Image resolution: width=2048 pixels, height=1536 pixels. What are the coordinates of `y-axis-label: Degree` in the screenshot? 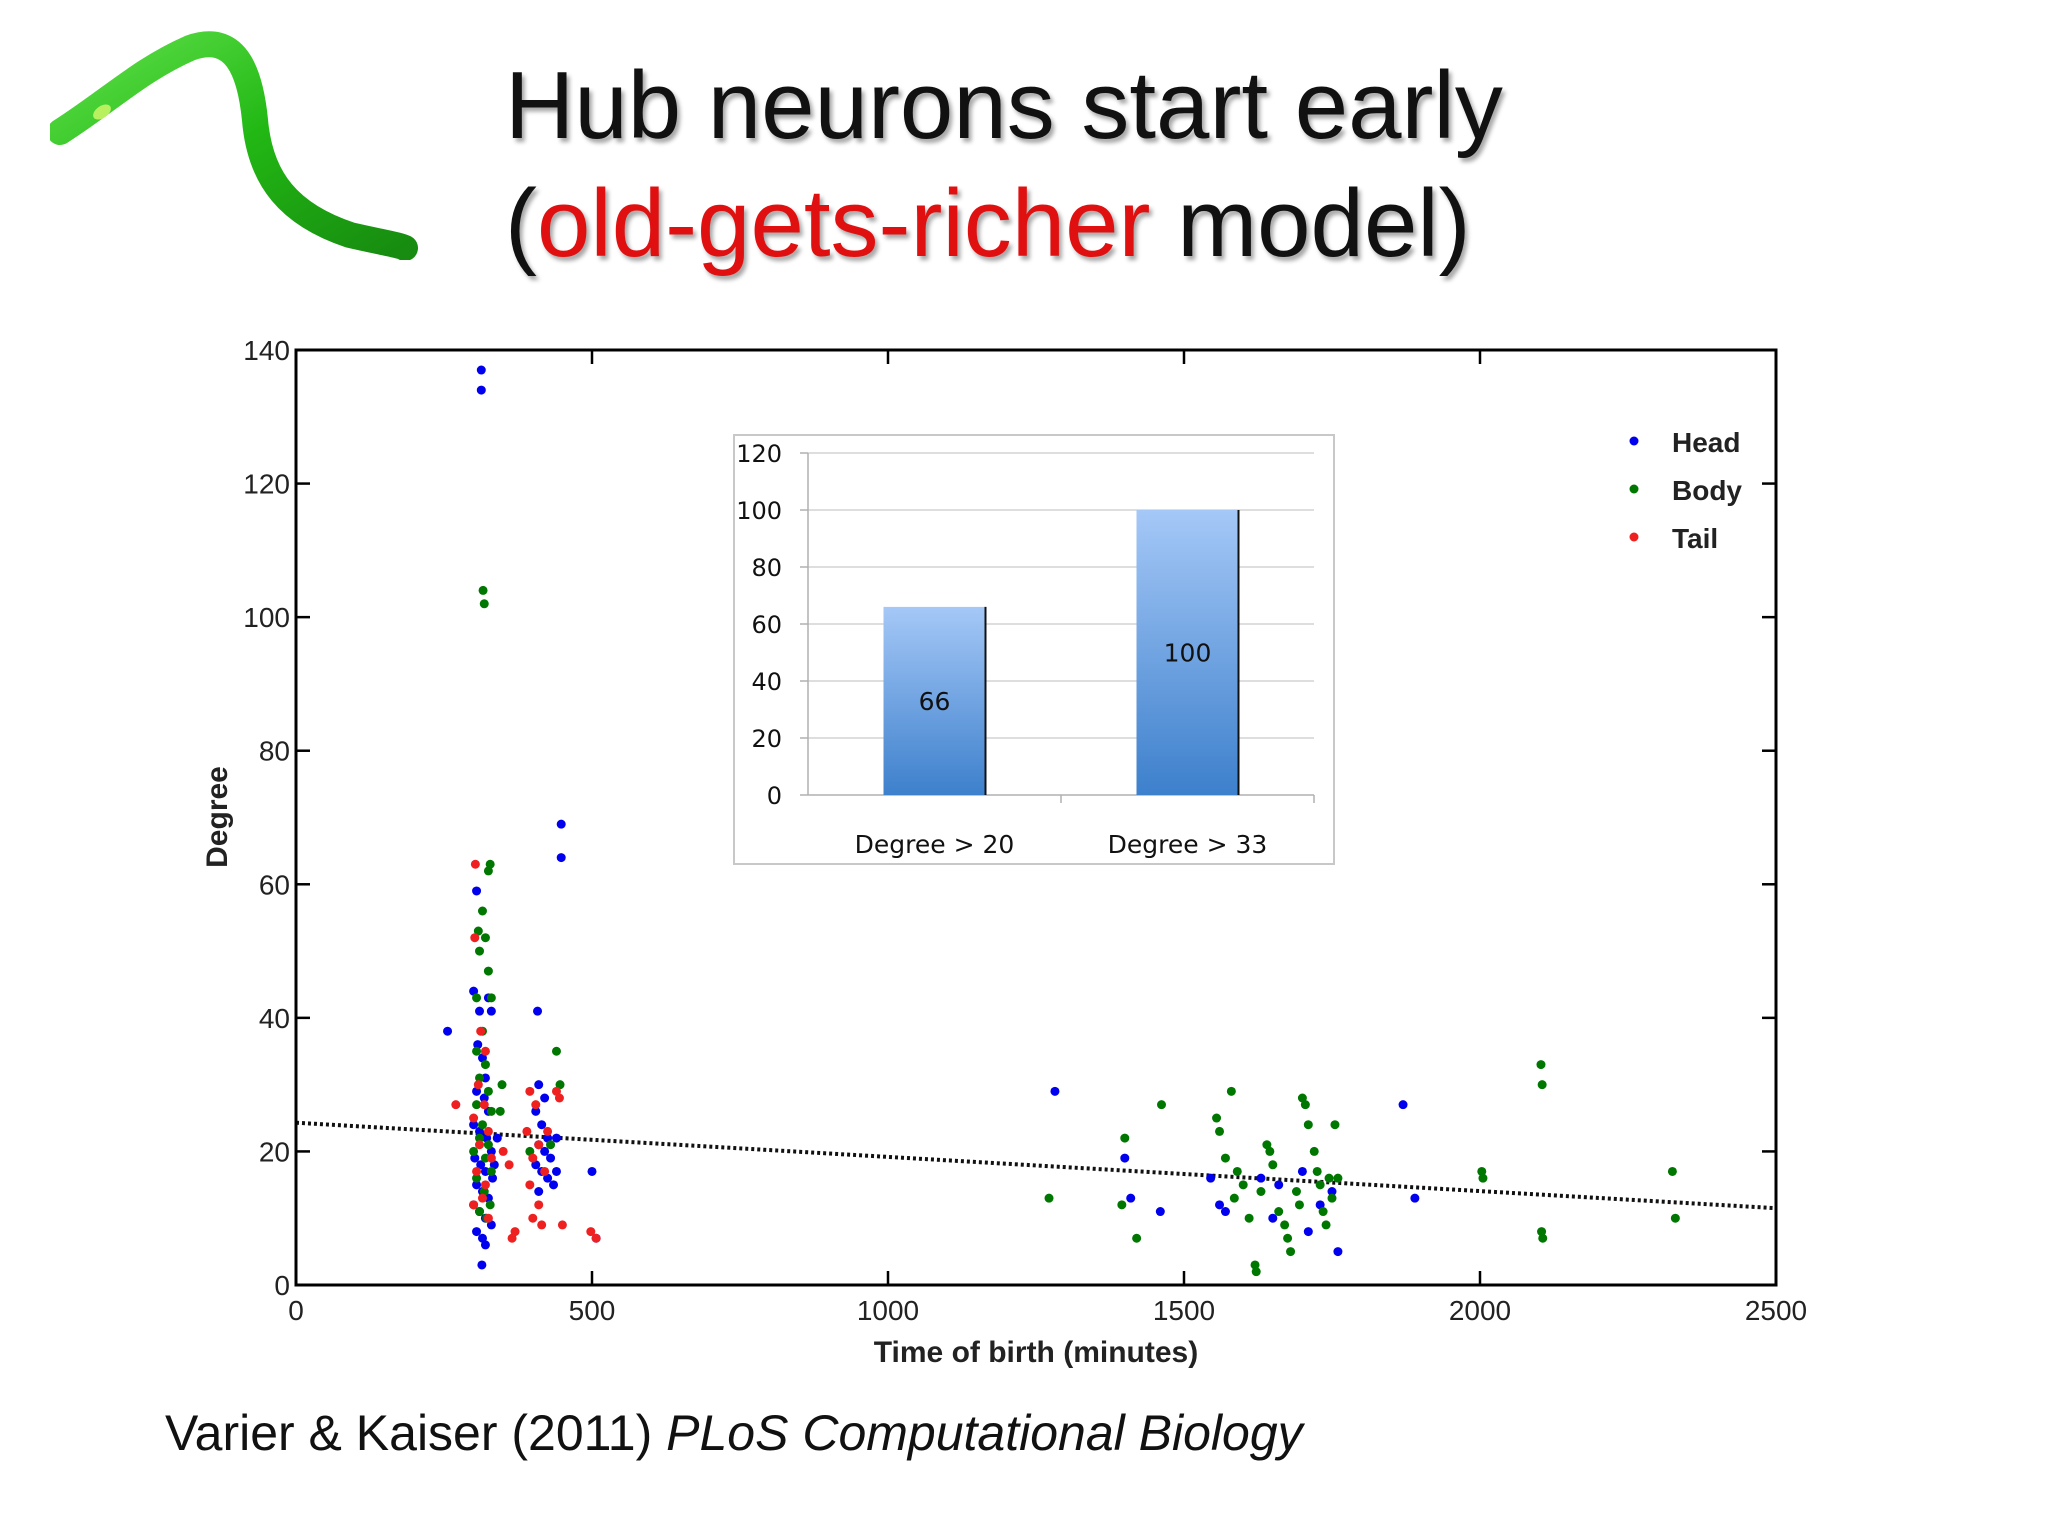 It's located at (217, 817).